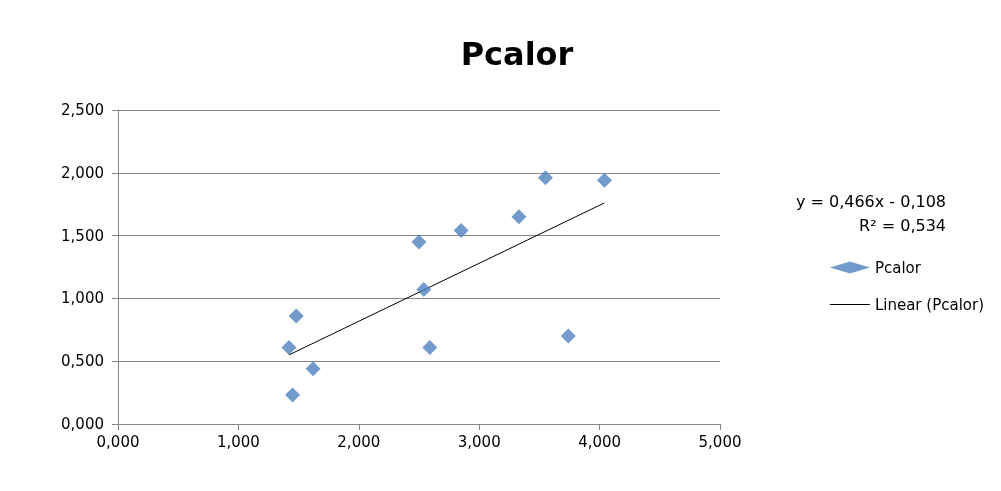 This screenshot has width=1001, height=491. I want to click on y-tick-label: 1,000, so click(82, 298).